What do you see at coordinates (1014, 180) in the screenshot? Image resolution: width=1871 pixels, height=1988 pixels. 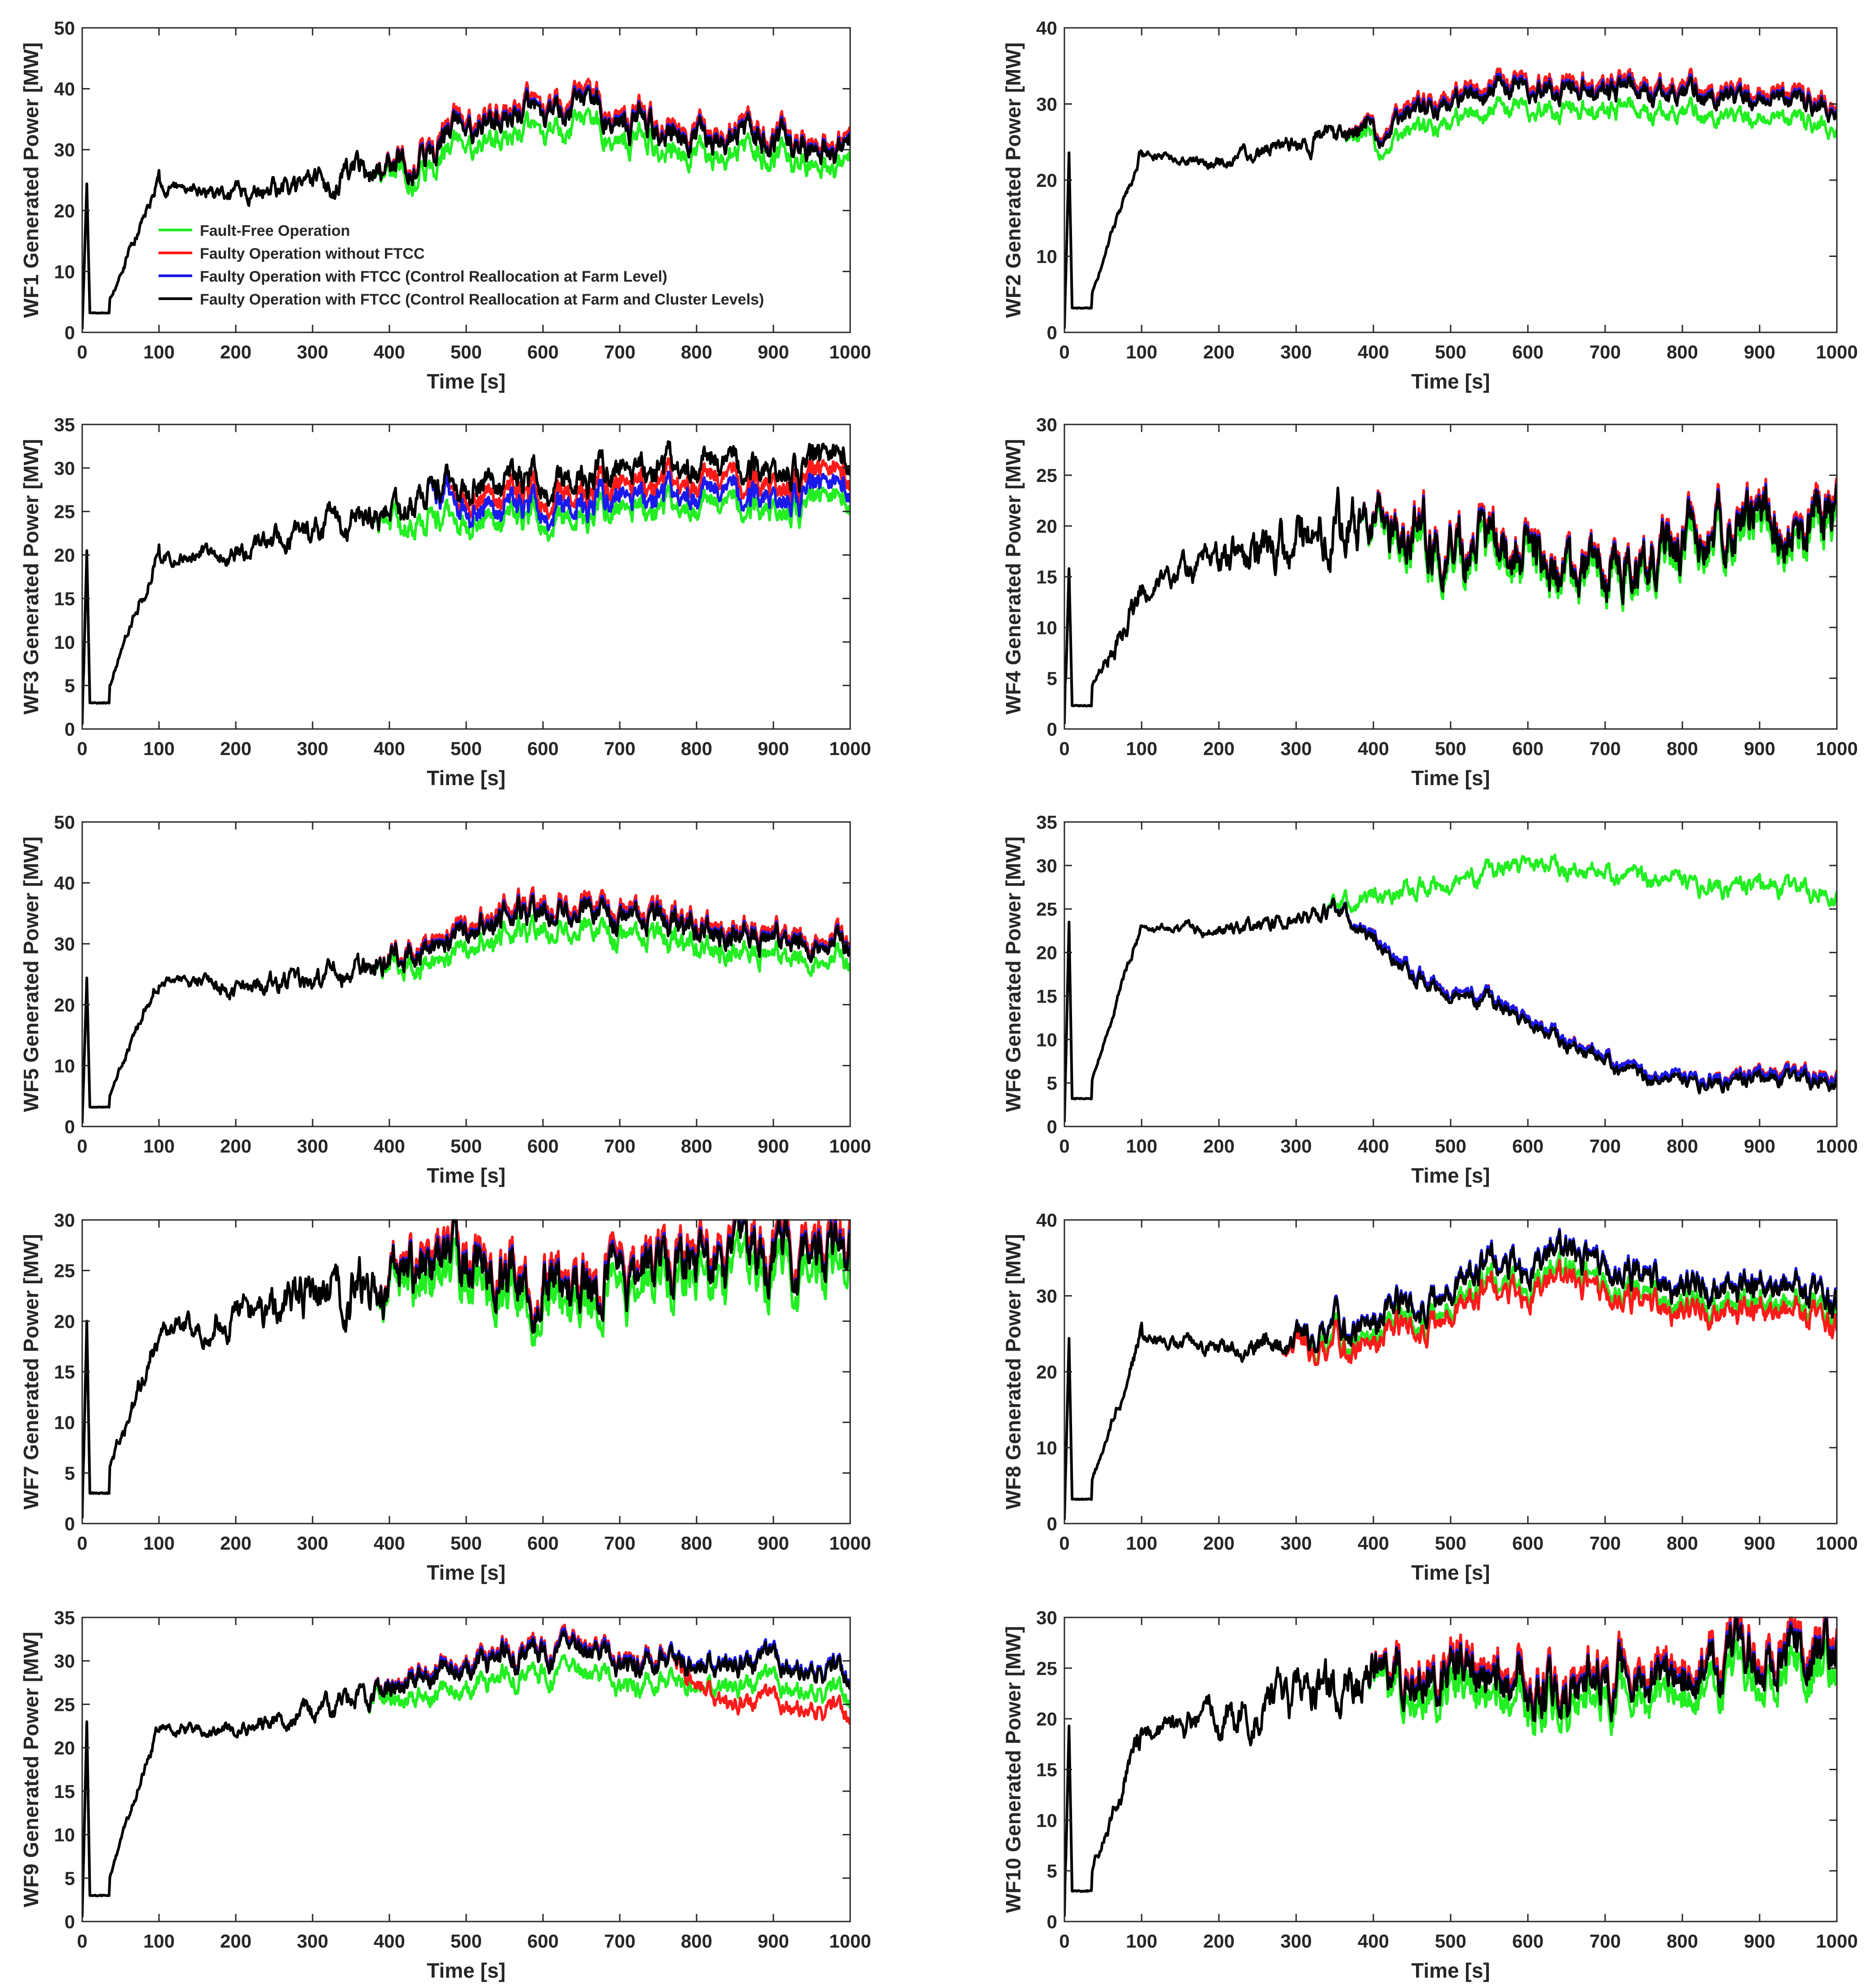 I see `y-axis-label: WF2 Generated Power [MW]` at bounding box center [1014, 180].